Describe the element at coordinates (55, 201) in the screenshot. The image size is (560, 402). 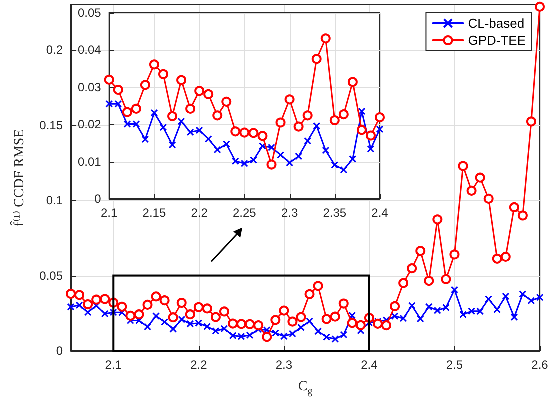
I see `y-tick-label: 0.1` at that location.